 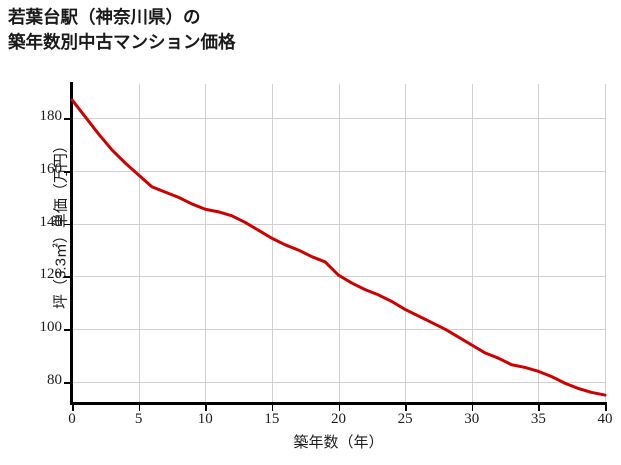 I want to click on y-axis-tick-label: 180, so click(x=51, y=116).